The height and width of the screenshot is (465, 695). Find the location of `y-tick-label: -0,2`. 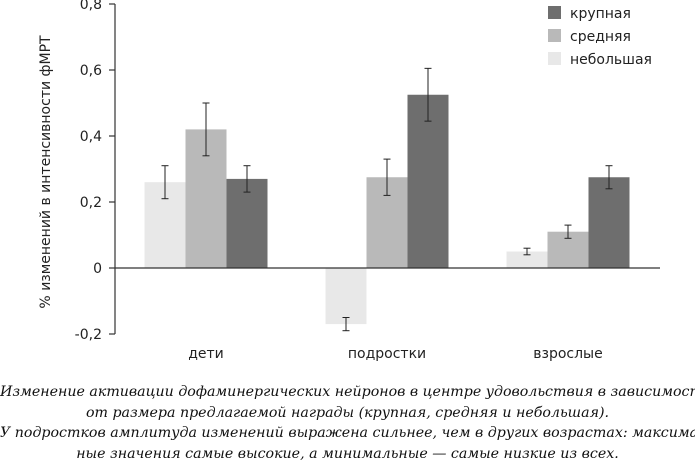

y-tick-label: -0,2 is located at coordinates (88, 335).